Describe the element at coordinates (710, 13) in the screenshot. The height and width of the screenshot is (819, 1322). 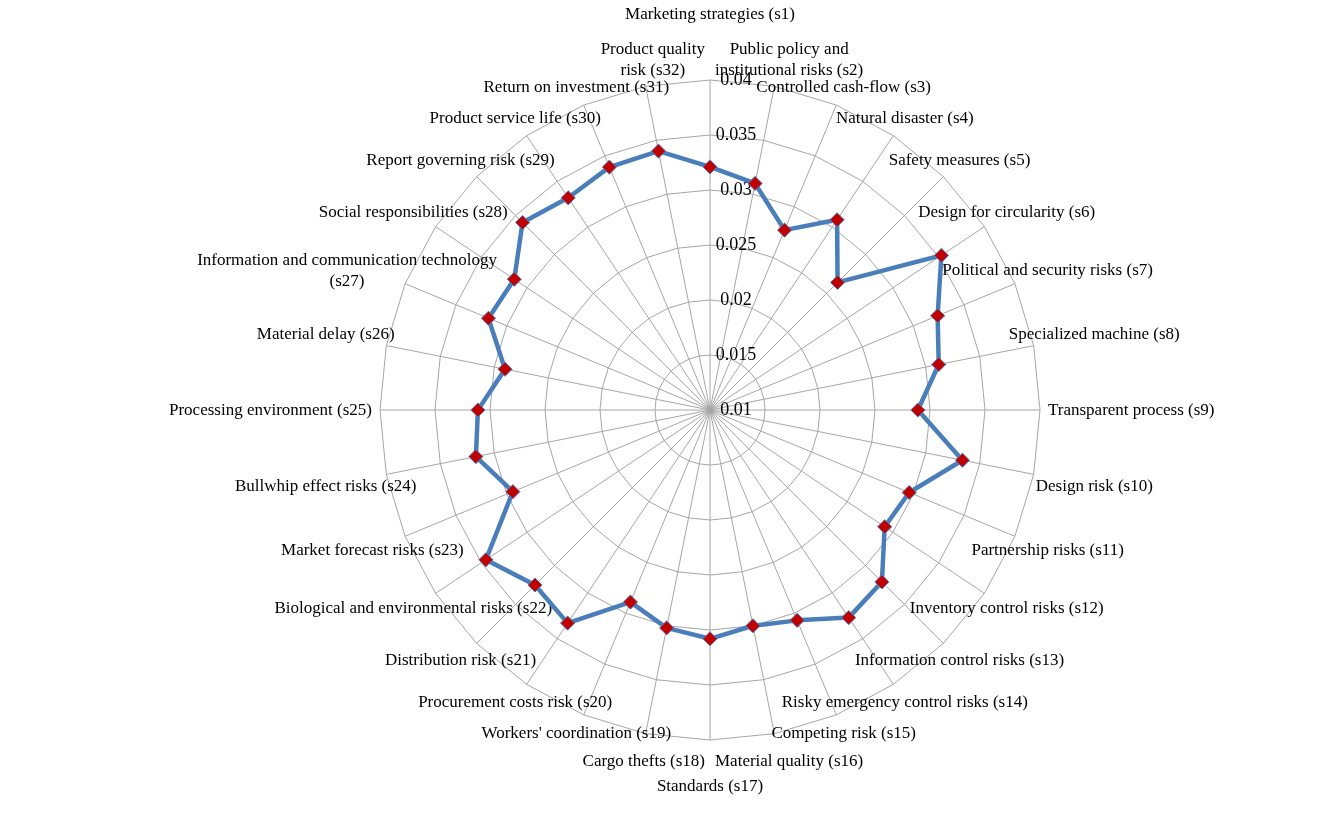
I see `spoke-label: Marketing strategies (s1)` at that location.